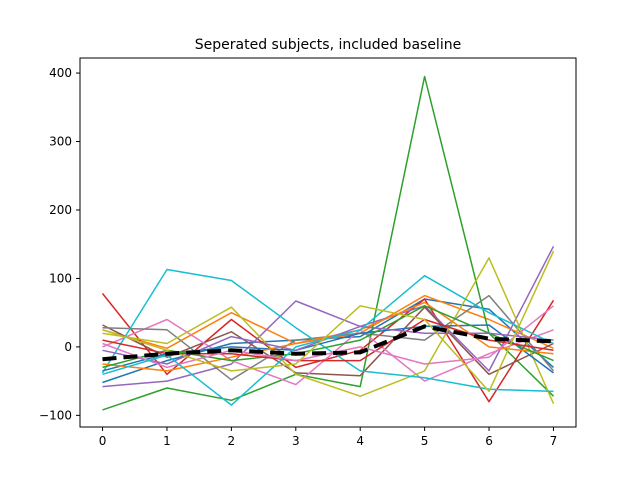  What do you see at coordinates (167, 441) in the screenshot?
I see `x-tick-label: 1` at bounding box center [167, 441].